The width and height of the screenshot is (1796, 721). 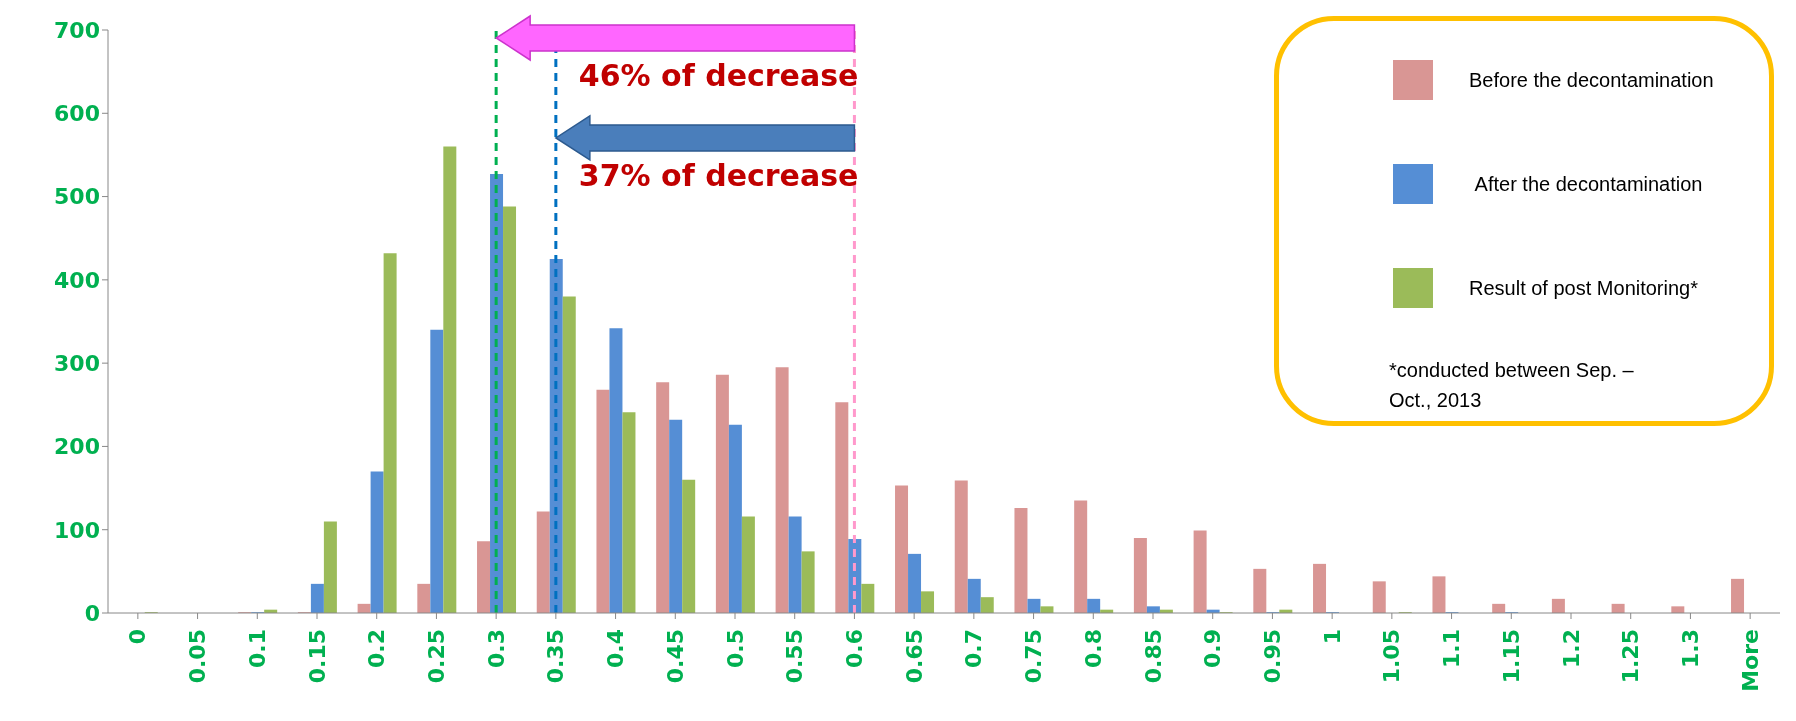 What do you see at coordinates (77, 447) in the screenshot?
I see `y-tick-label: 200` at bounding box center [77, 447].